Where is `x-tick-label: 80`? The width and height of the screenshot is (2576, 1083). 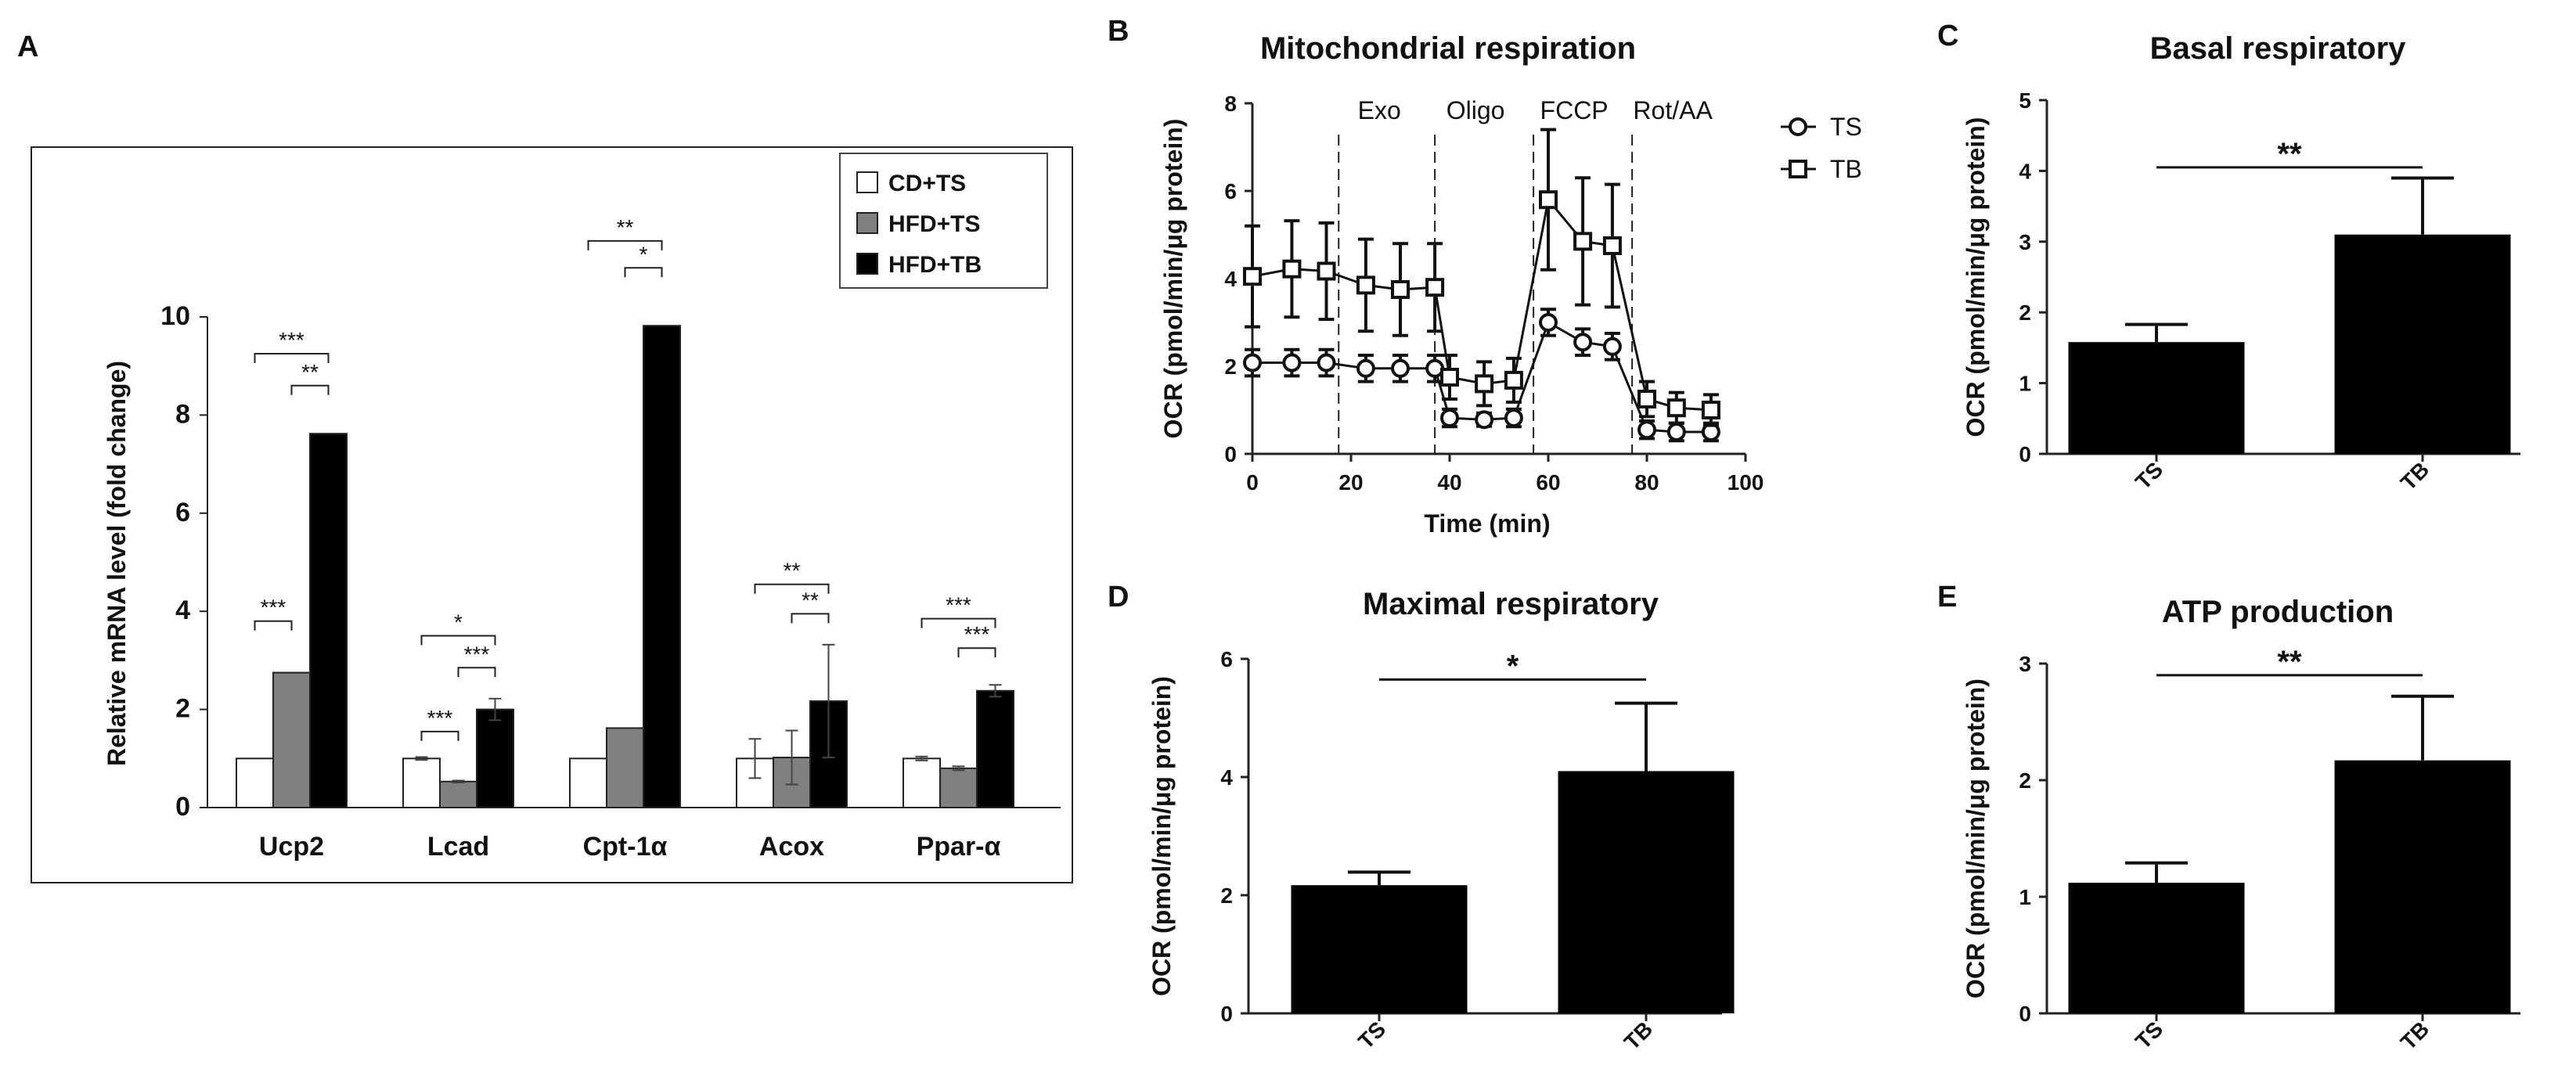 x-tick-label: 80 is located at coordinates (1646, 483).